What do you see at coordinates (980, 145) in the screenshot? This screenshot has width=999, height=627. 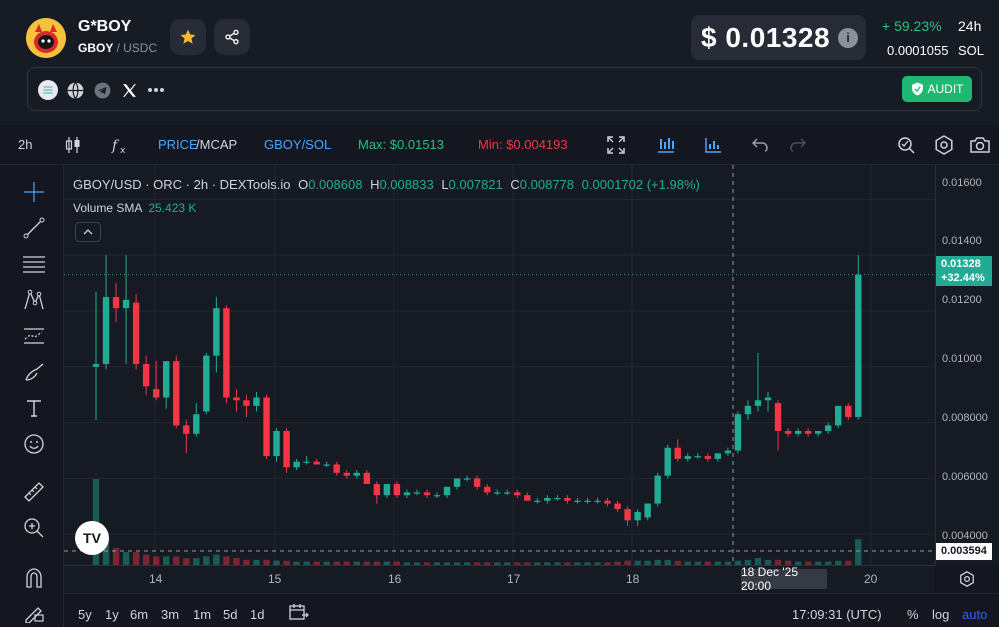 I see `camera-icon` at bounding box center [980, 145].